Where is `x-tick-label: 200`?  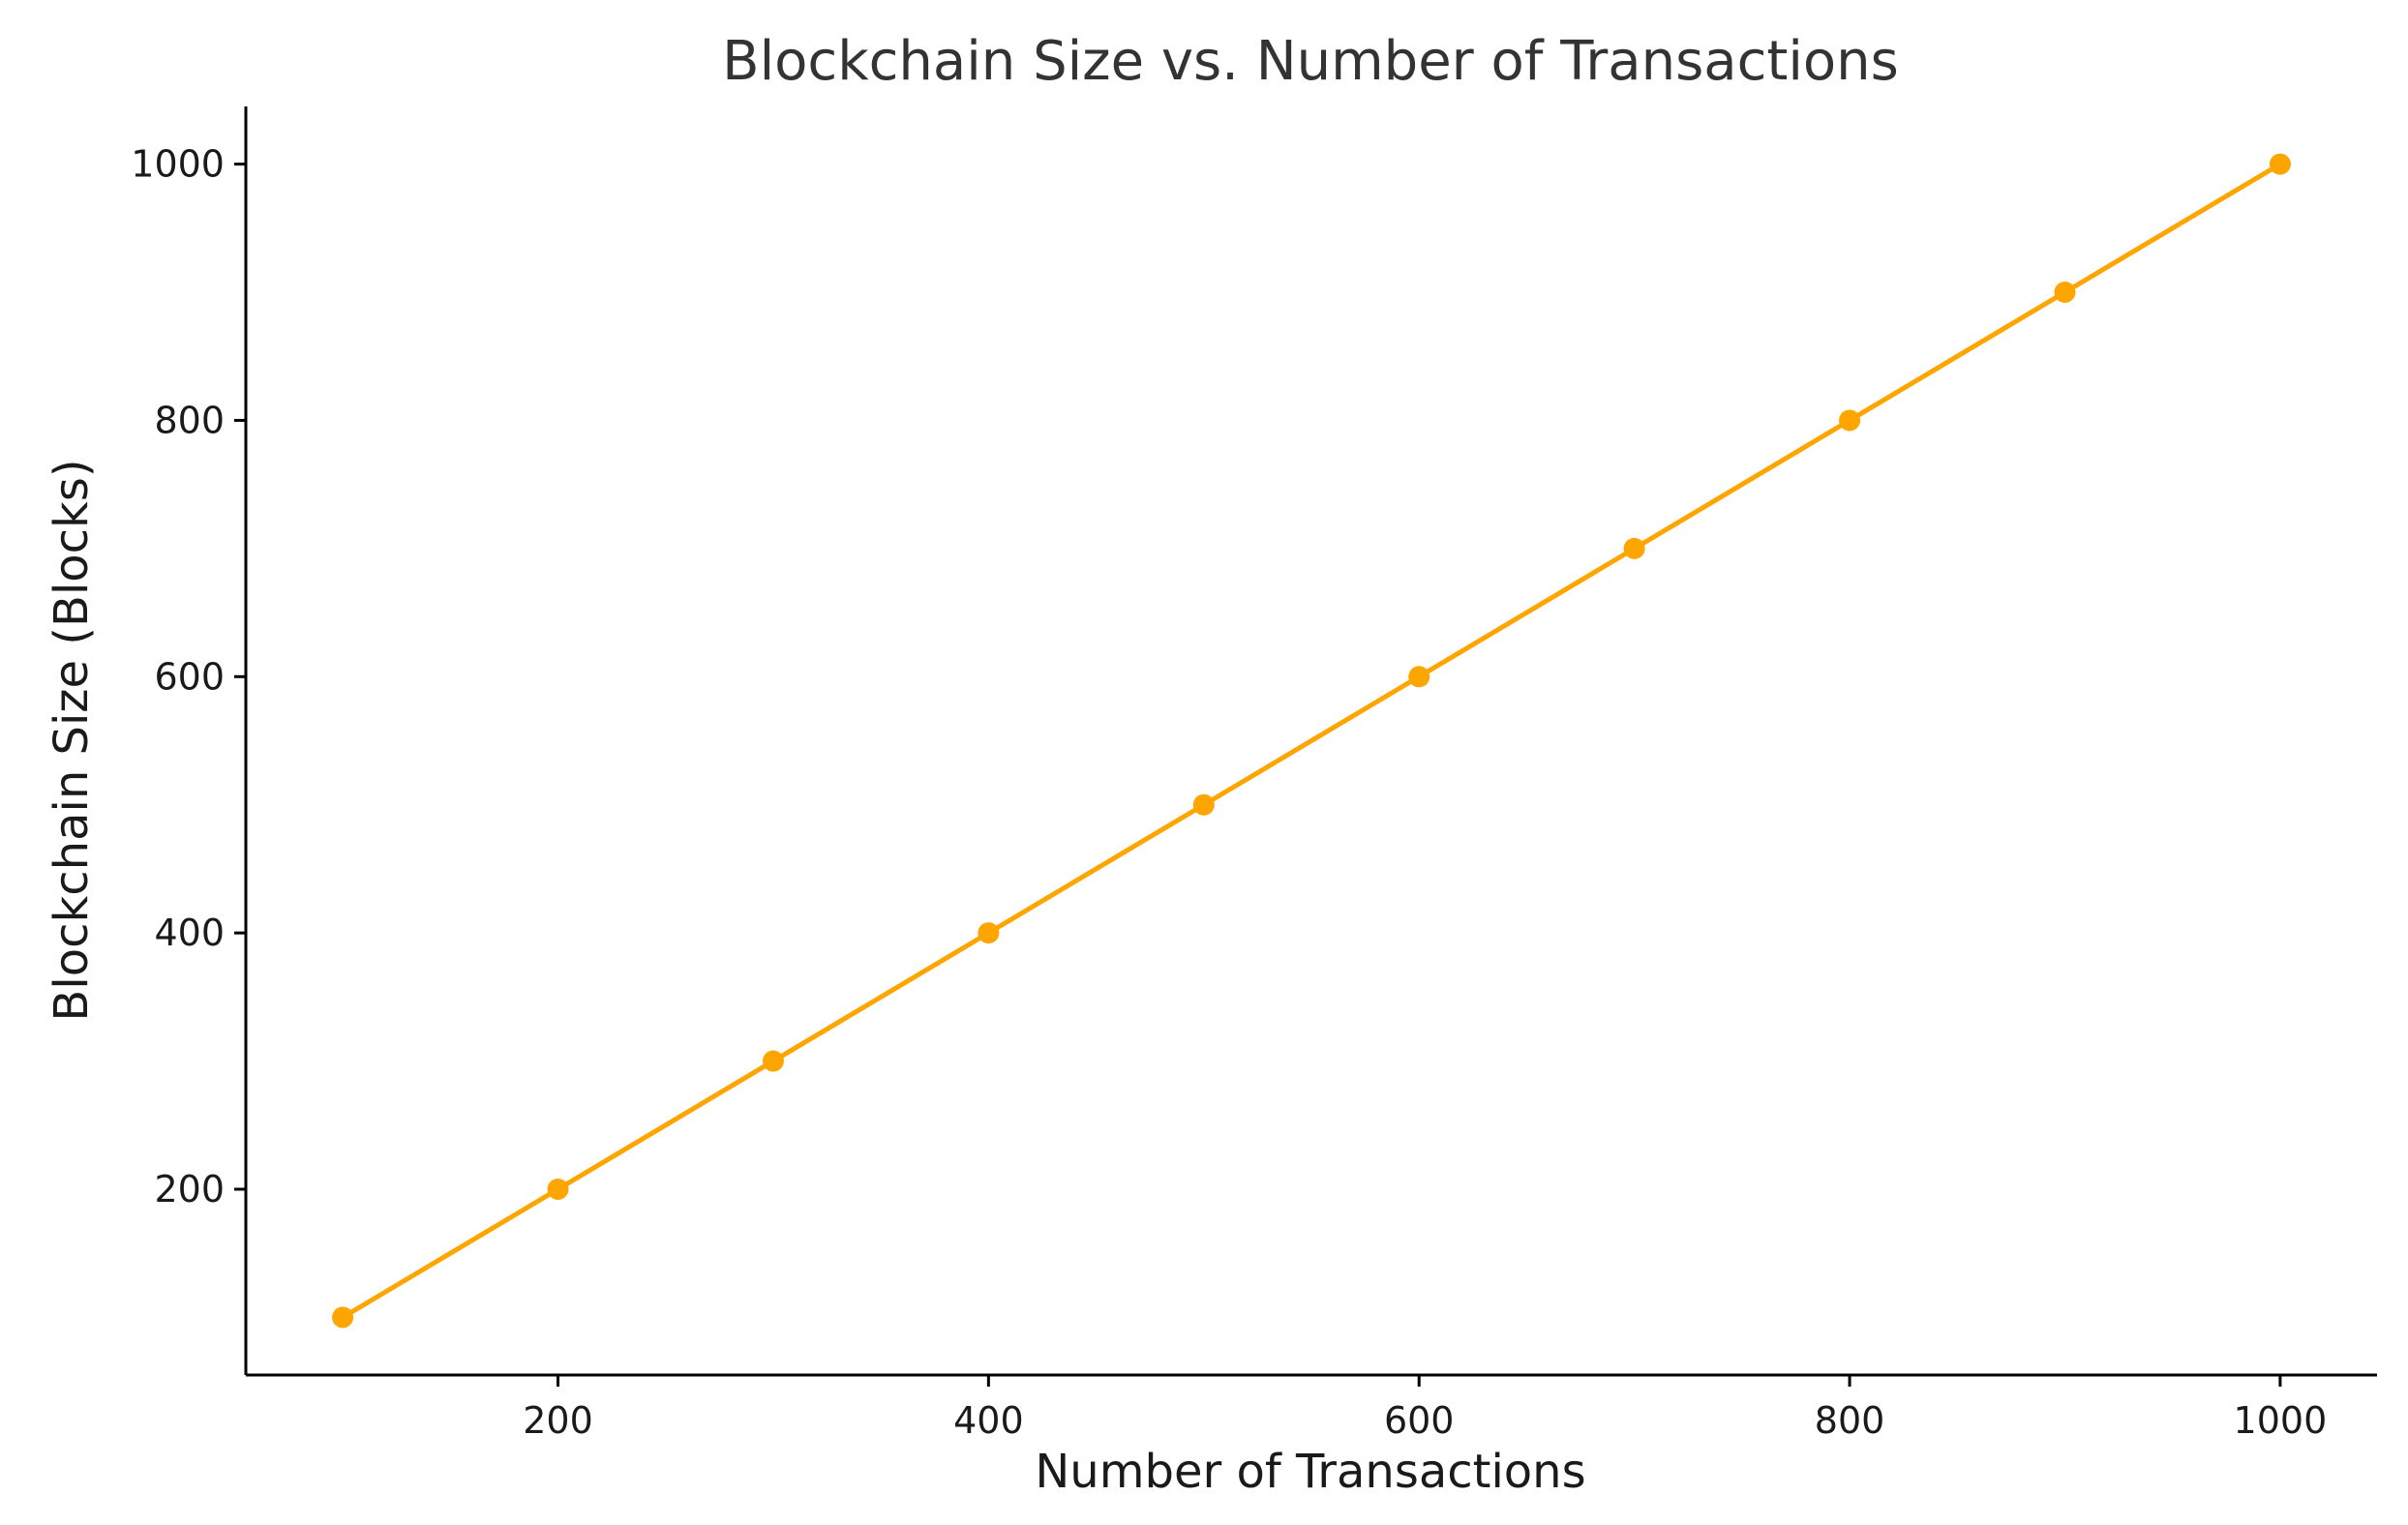
x-tick-label: 200 is located at coordinates (558, 1420).